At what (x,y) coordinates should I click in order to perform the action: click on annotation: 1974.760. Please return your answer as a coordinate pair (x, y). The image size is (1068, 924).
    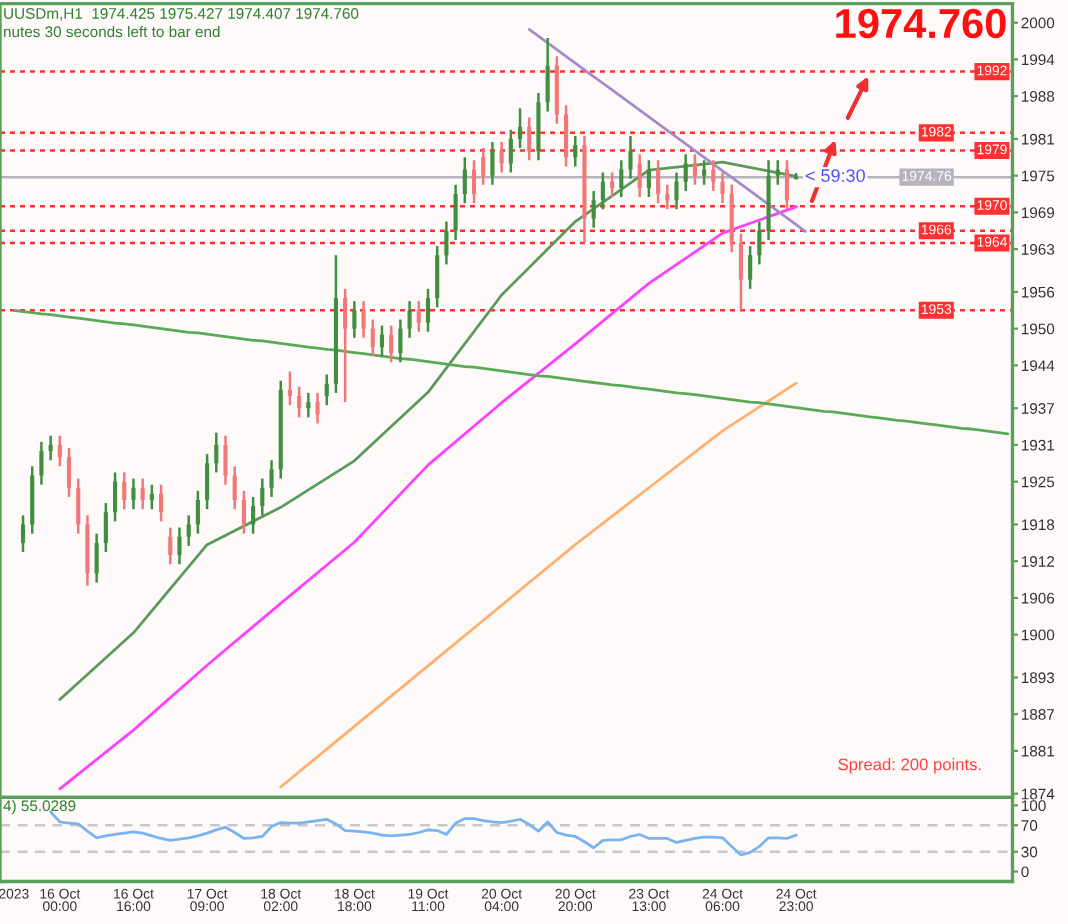
    Looking at the image, I should click on (921, 23).